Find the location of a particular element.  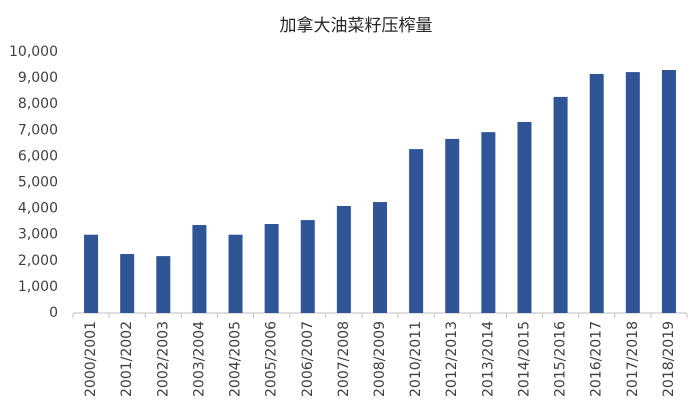

x-tick-label: 2016/2017 is located at coordinates (597, 359).